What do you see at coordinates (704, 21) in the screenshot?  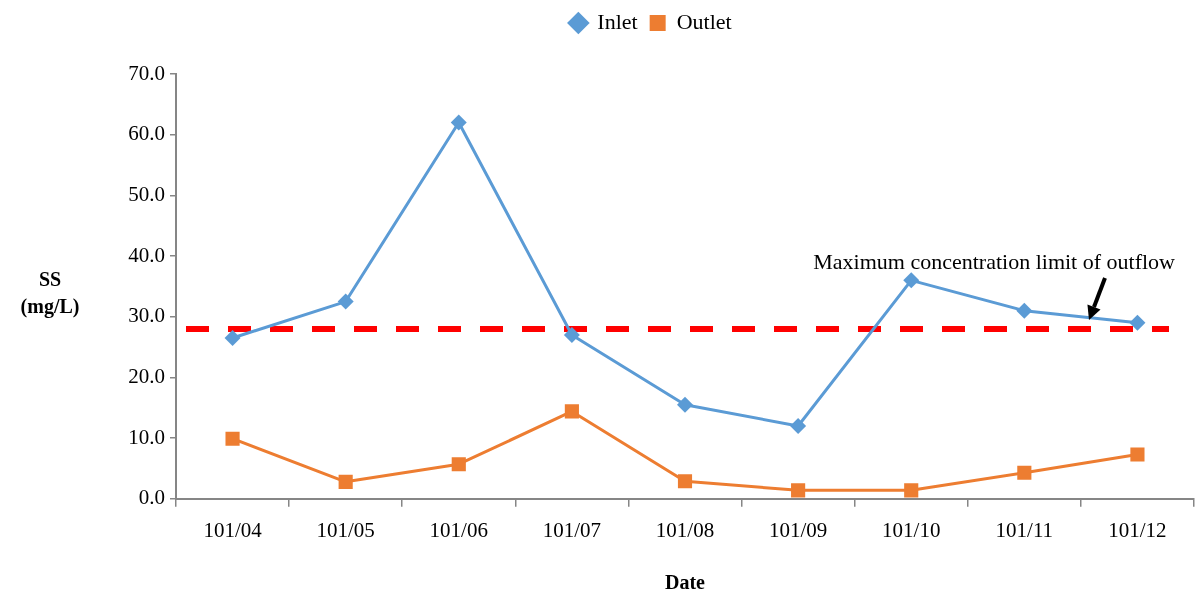 I see `legend-label: Outlet` at bounding box center [704, 21].